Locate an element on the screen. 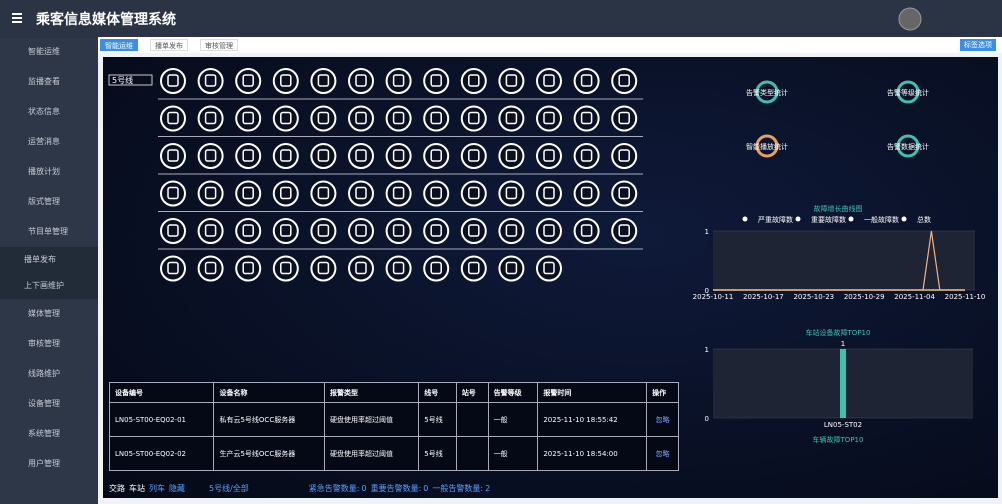  table-header: 报警时间 is located at coordinates (592, 392).